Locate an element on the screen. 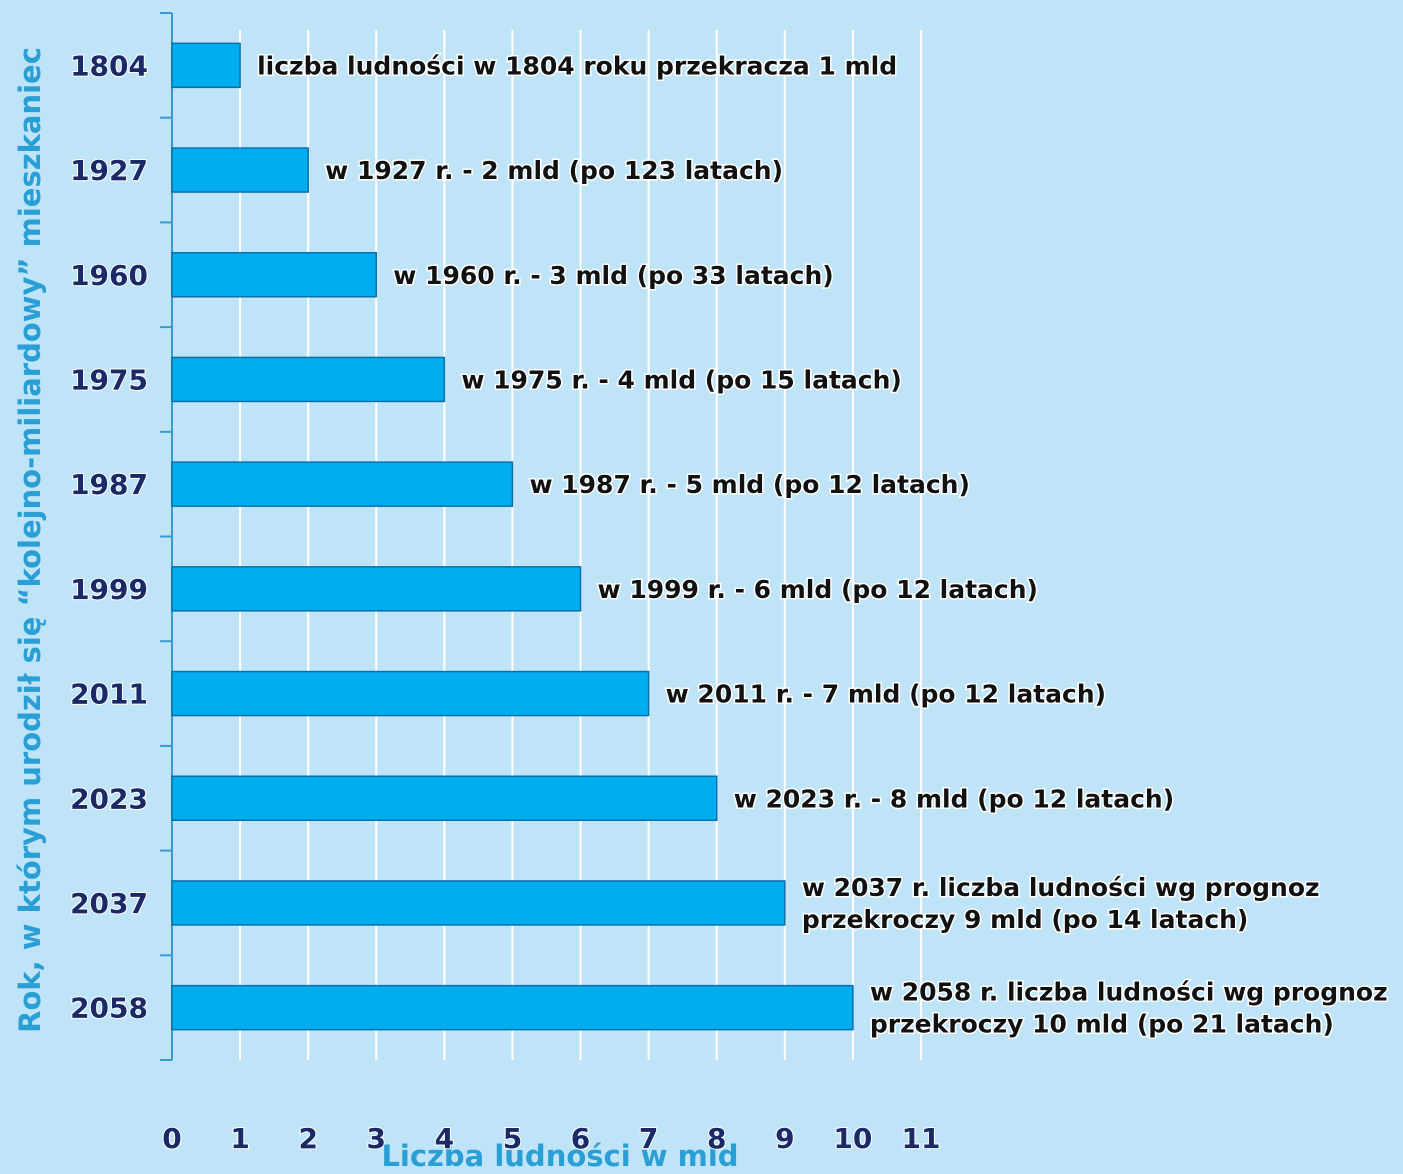  x-tick-label: 5 is located at coordinates (512, 1138).